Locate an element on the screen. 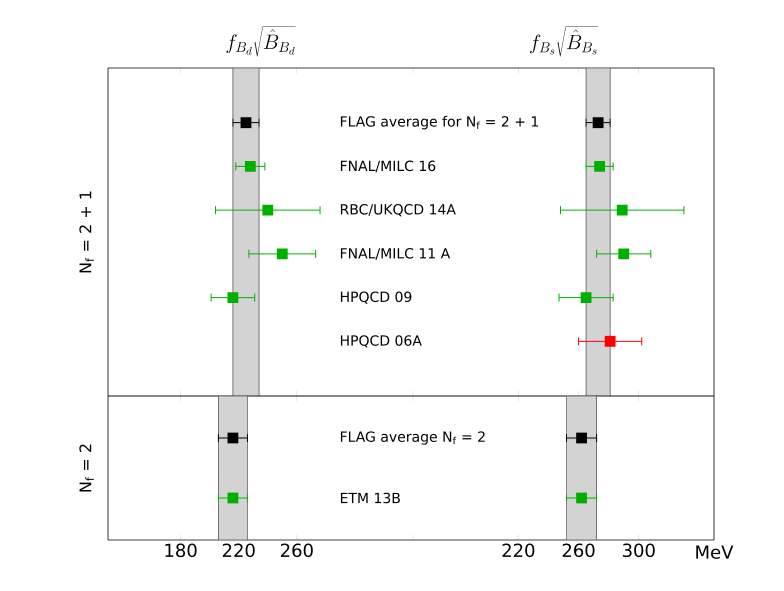 The image size is (784, 591). y-tick-label: HPQCD 09 is located at coordinates (376, 297).